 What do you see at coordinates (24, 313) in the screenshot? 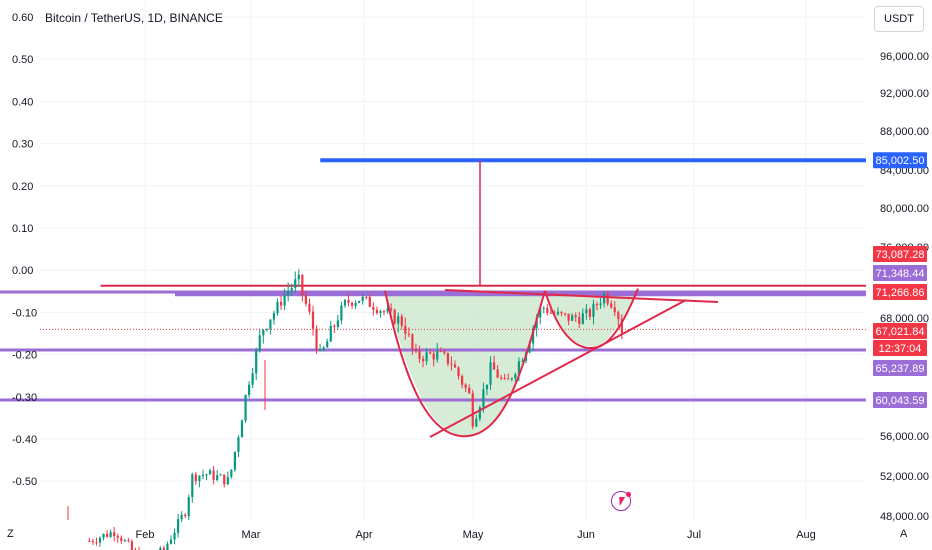
I see `left-tick-label: -0.10` at bounding box center [24, 313].